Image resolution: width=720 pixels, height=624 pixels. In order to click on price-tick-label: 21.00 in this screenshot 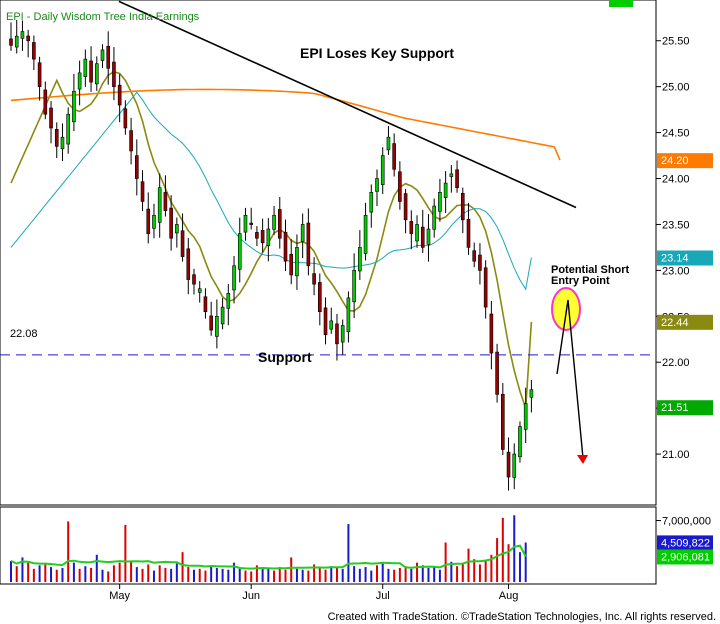, I will do `click(676, 455)`.